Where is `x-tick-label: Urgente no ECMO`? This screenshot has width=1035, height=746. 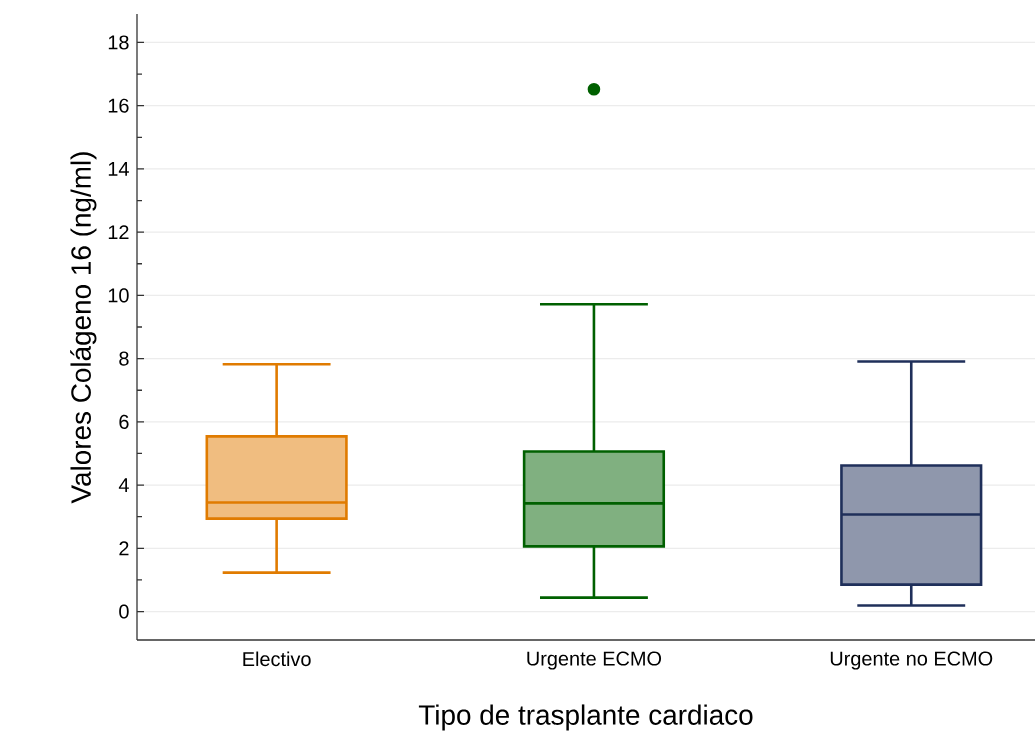
x-tick-label: Urgente no ECMO is located at coordinates (911, 660).